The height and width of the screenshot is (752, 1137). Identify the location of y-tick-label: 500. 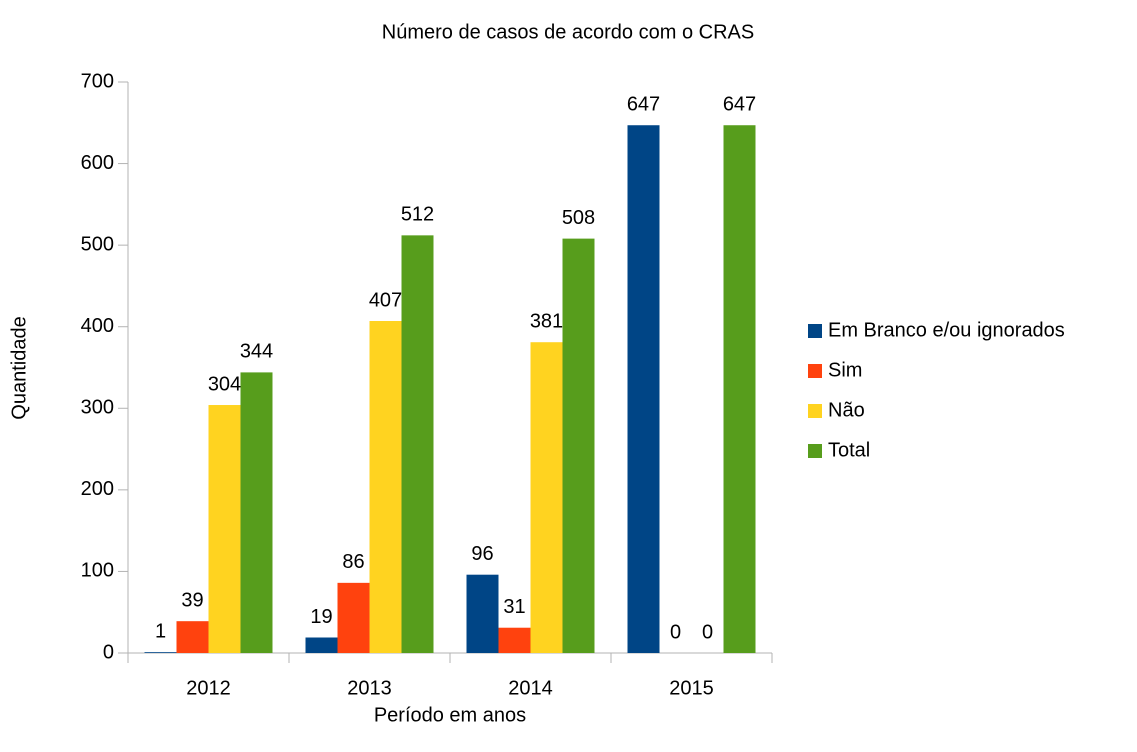
(97, 244).